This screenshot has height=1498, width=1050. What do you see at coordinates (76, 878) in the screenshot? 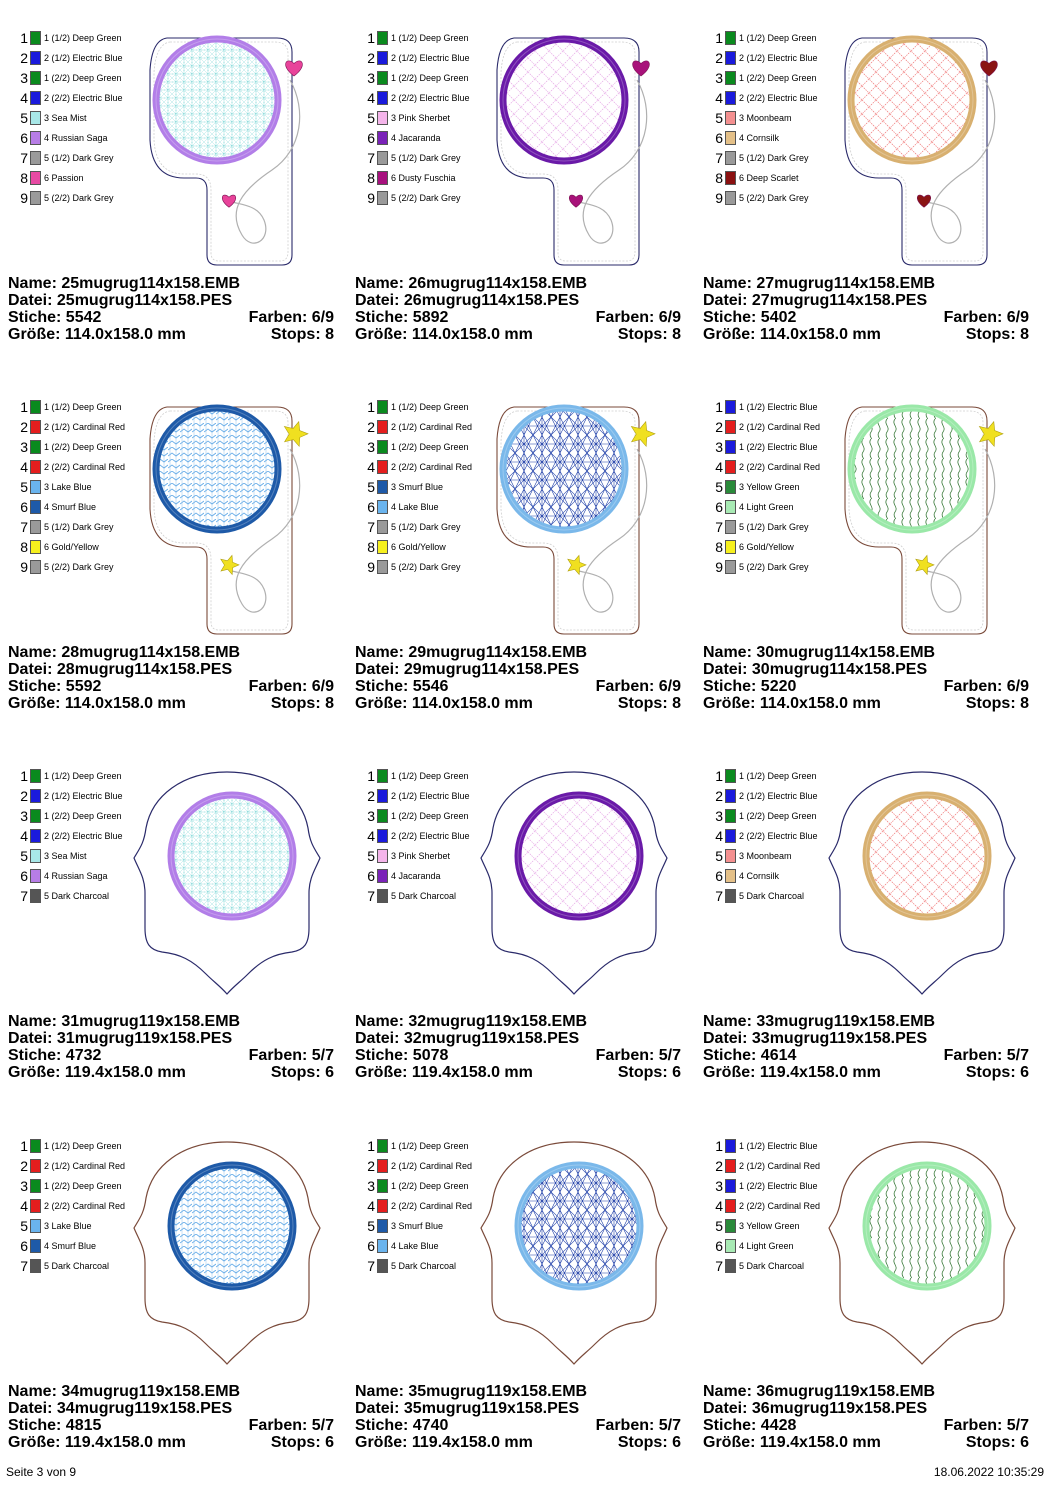
I see `legend-row: 6 4 Russian Saga` at bounding box center [76, 878].